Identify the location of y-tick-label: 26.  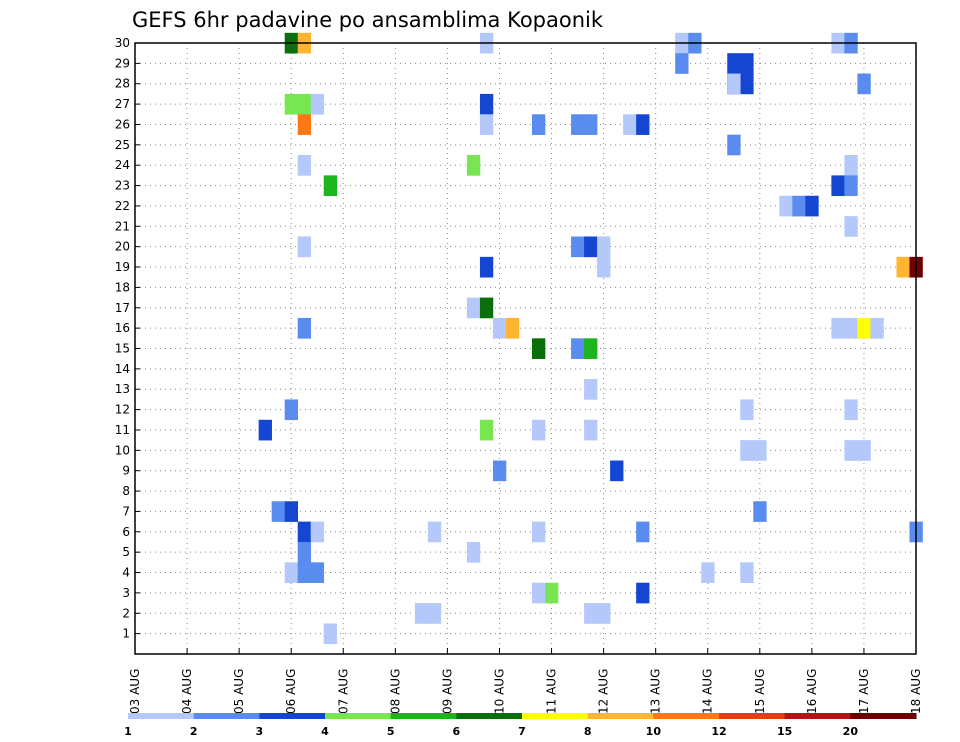
(122, 124).